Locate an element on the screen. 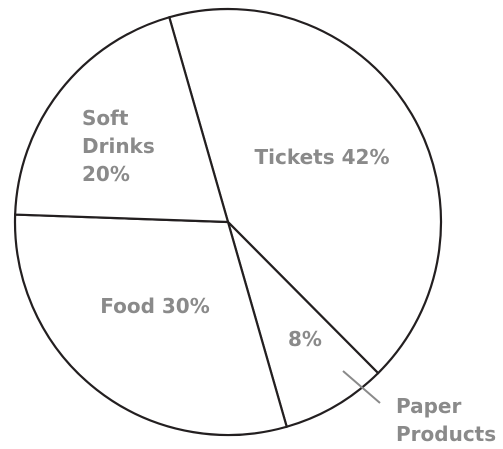 This screenshot has width=503, height=449. pie-slice-paper-products is located at coordinates (303, 325).